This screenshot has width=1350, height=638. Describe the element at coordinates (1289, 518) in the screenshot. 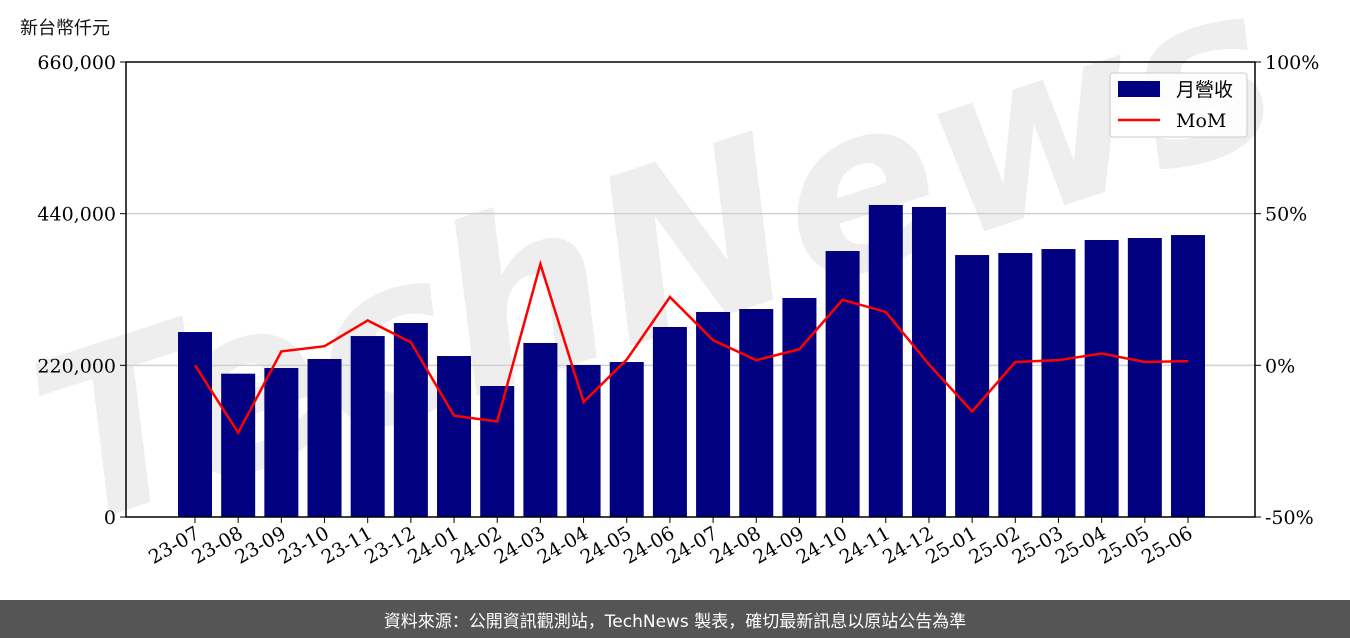

I see `y-right-tick-label: -50%` at that location.